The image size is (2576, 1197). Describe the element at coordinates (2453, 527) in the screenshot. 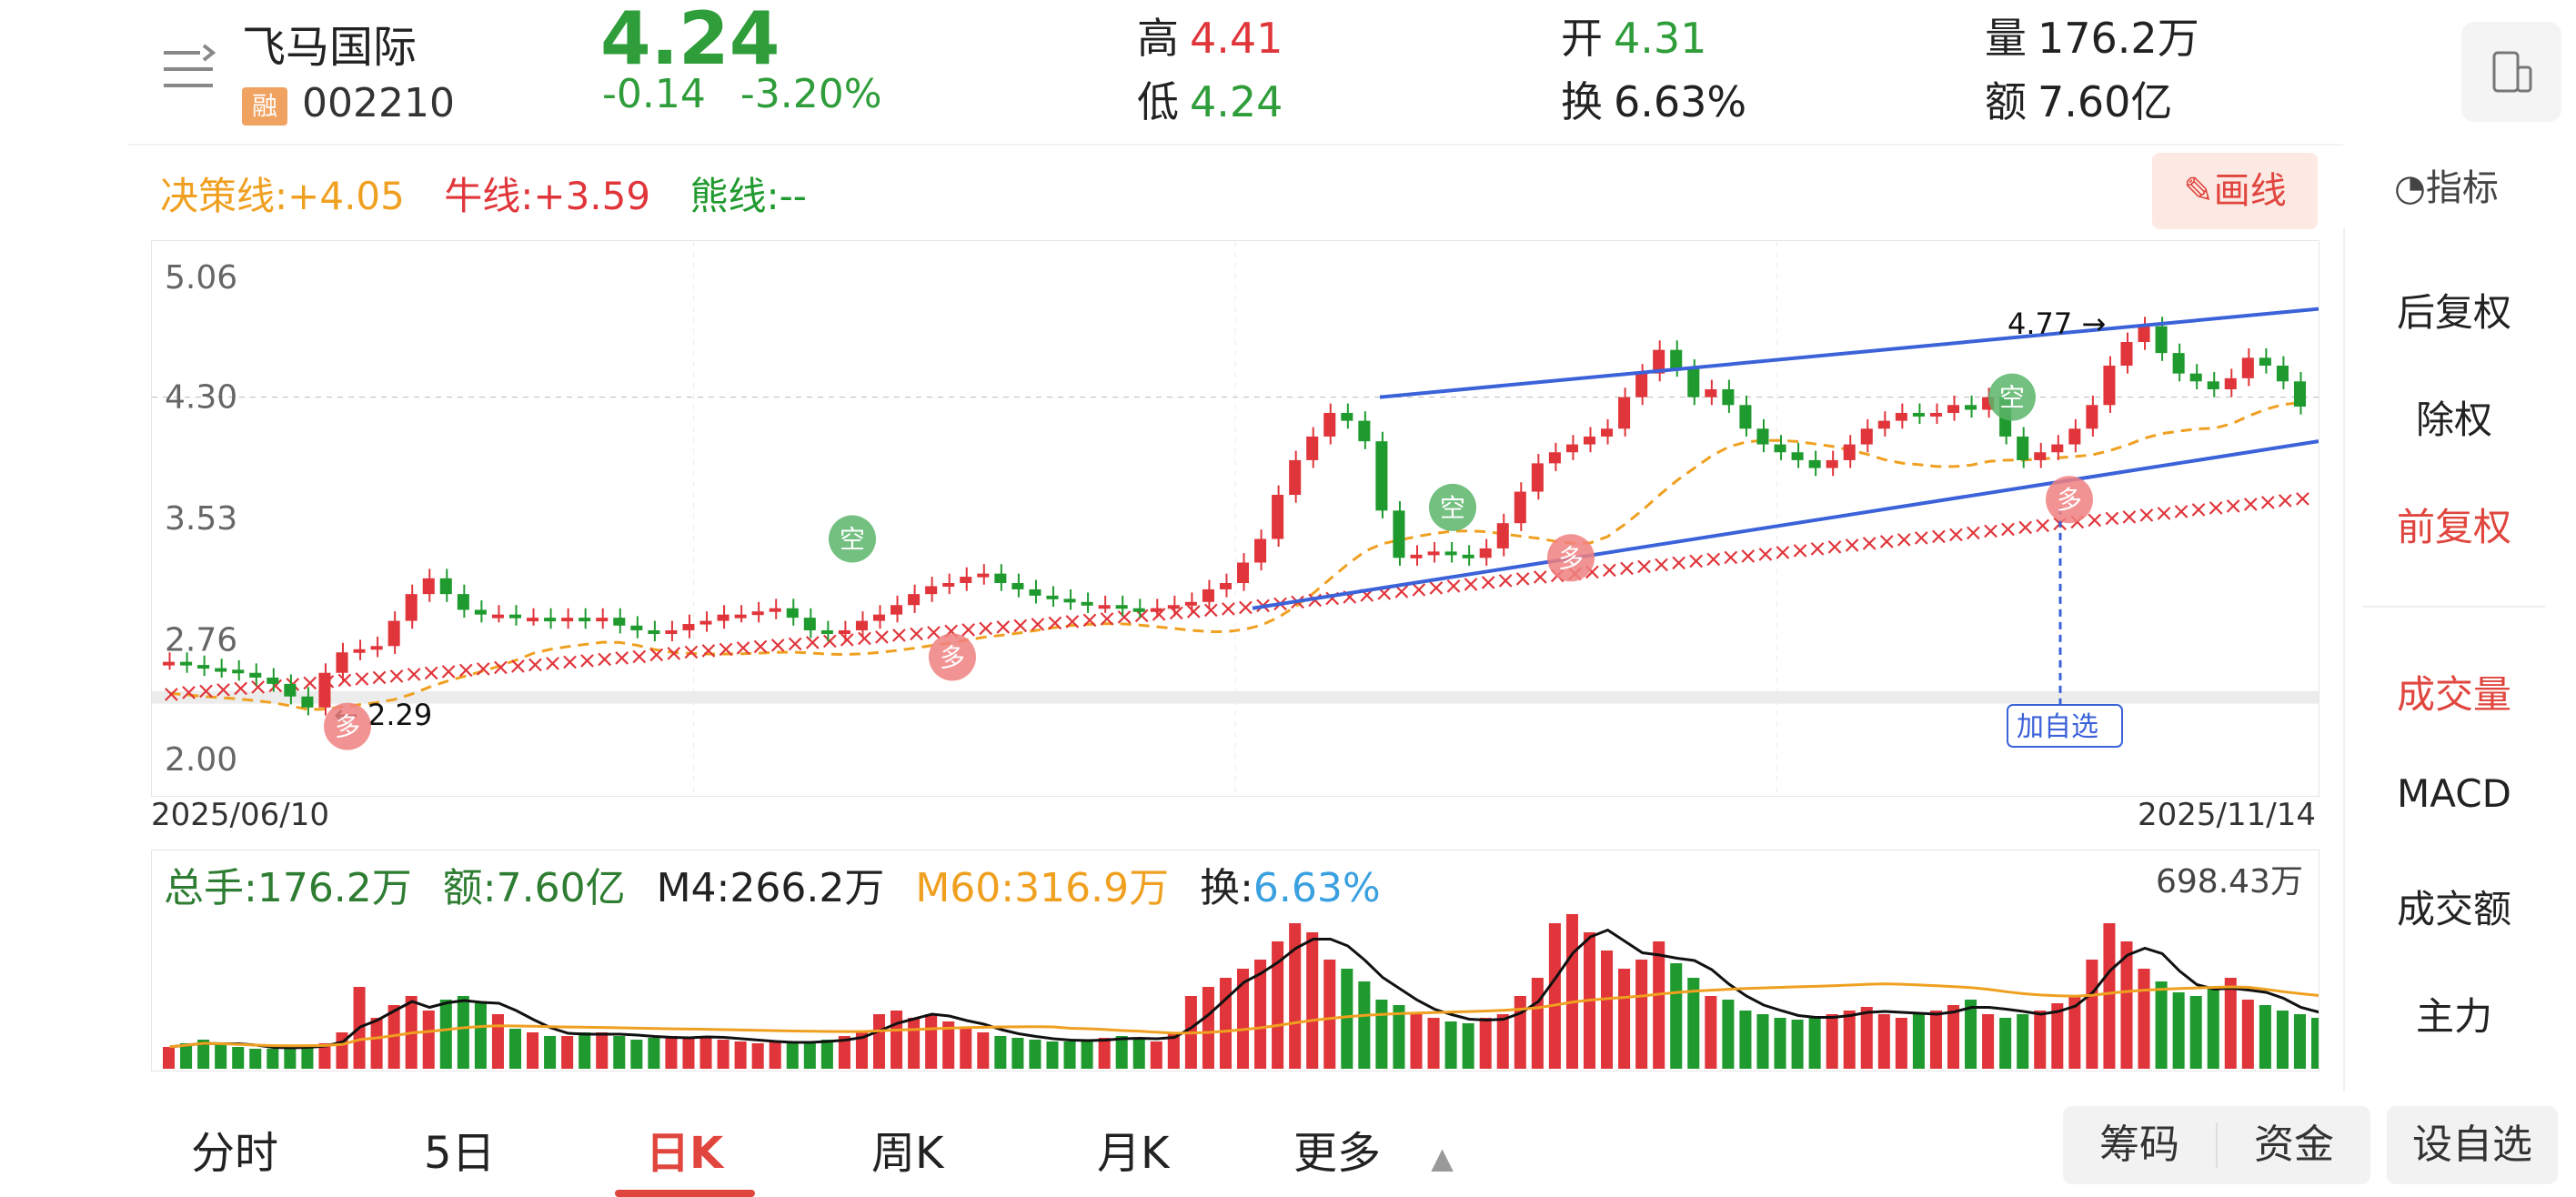

I see `side-item-pre-adjust: 前复权` at that location.